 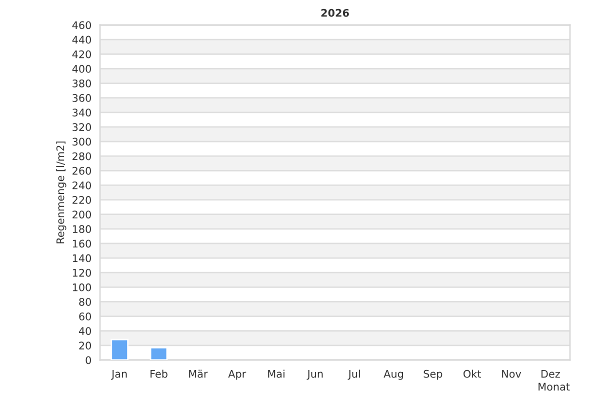 What do you see at coordinates (81, 258) in the screenshot?
I see `y-tick-label: 140` at bounding box center [81, 258].